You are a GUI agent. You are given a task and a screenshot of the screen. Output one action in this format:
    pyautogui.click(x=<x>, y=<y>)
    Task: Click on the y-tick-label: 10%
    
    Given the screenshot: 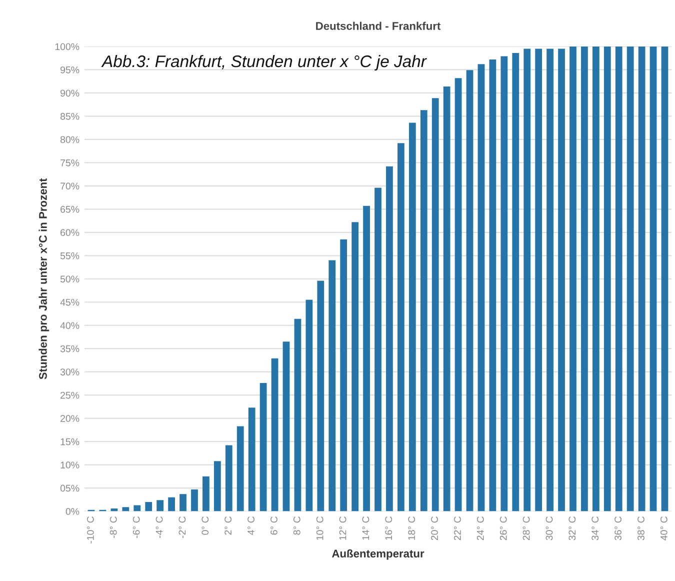 What is the action you would take?
    pyautogui.click(x=70, y=465)
    